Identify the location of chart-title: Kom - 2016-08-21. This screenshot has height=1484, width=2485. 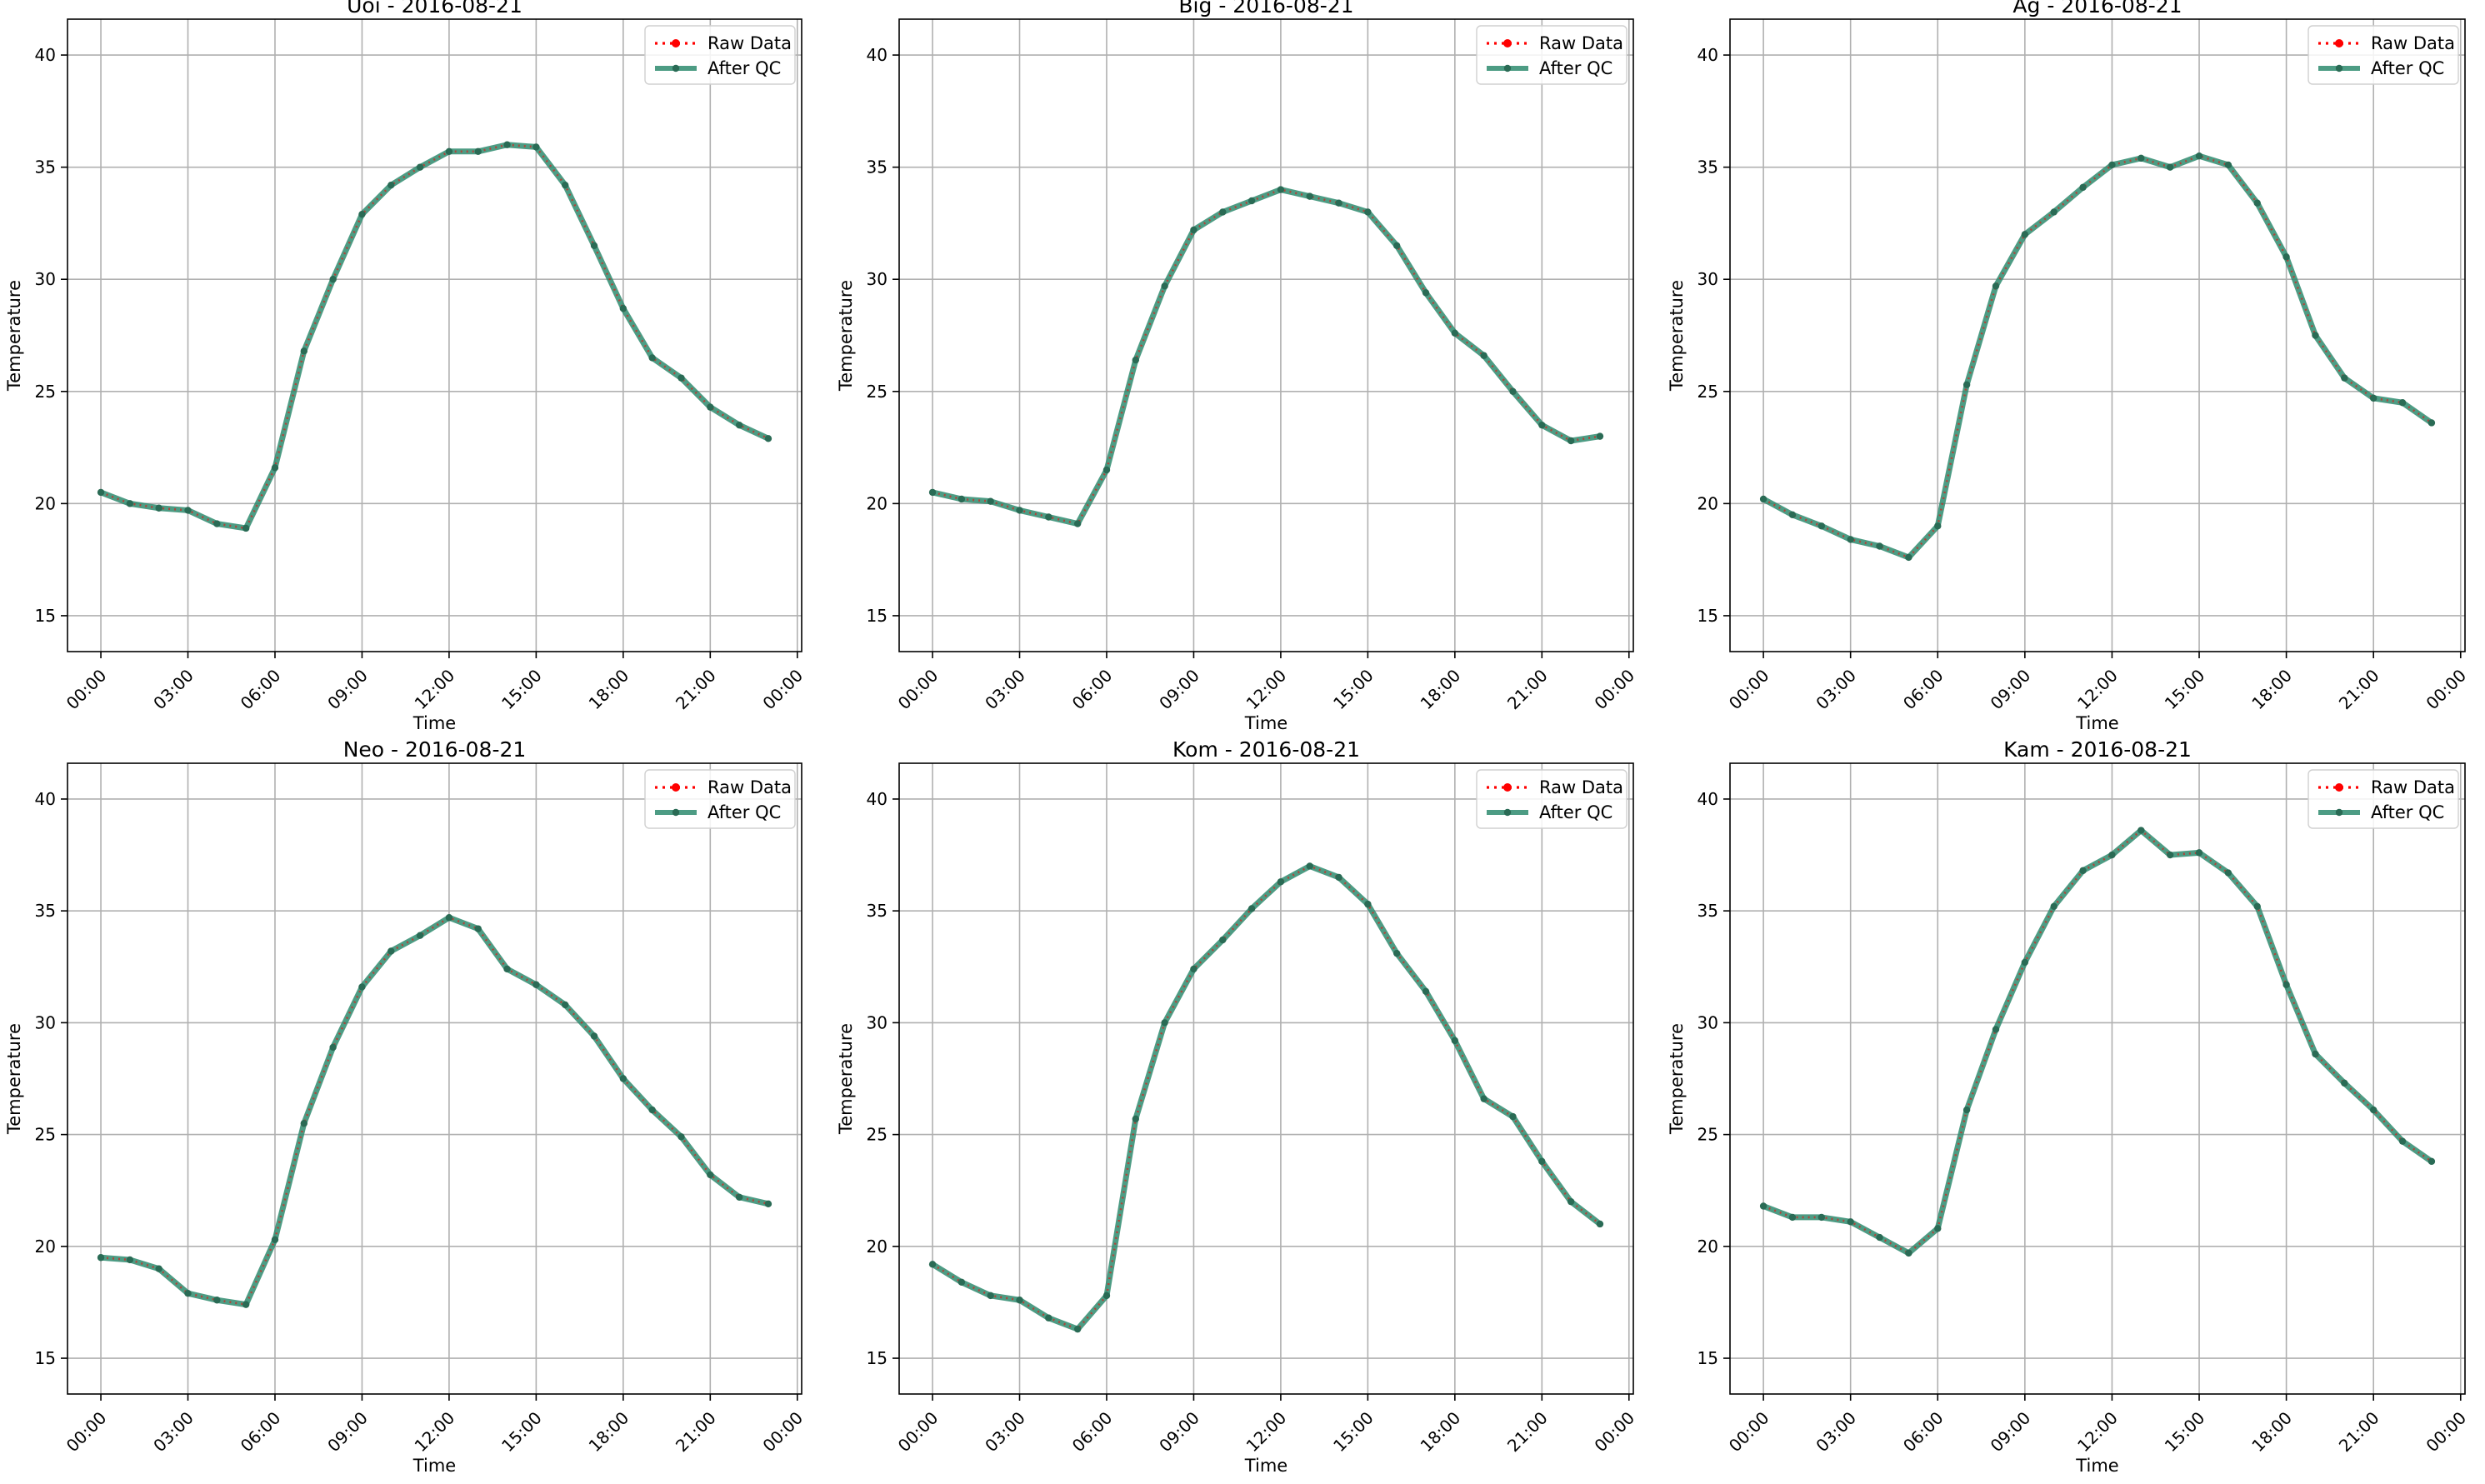
(1266, 749).